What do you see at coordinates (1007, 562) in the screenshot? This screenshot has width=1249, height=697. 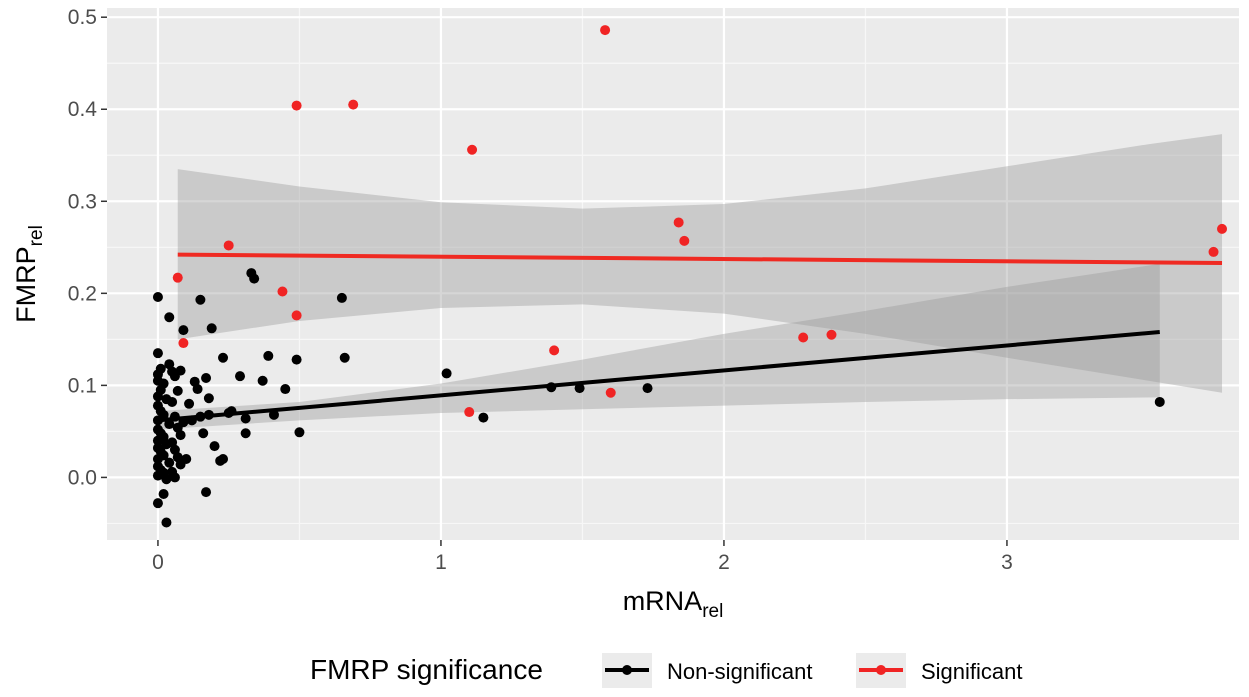 I see `x-tick-label: 3` at bounding box center [1007, 562].